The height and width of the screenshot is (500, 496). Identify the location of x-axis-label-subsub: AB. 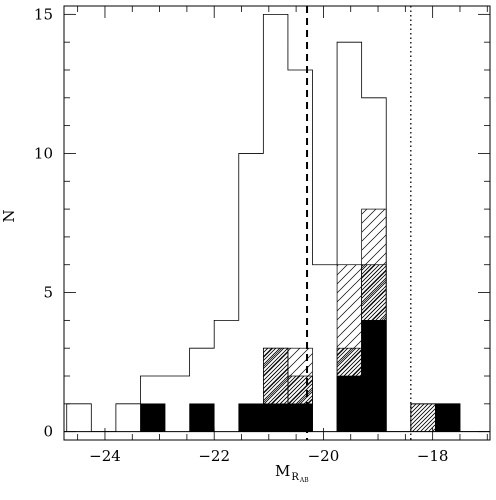
(304, 480).